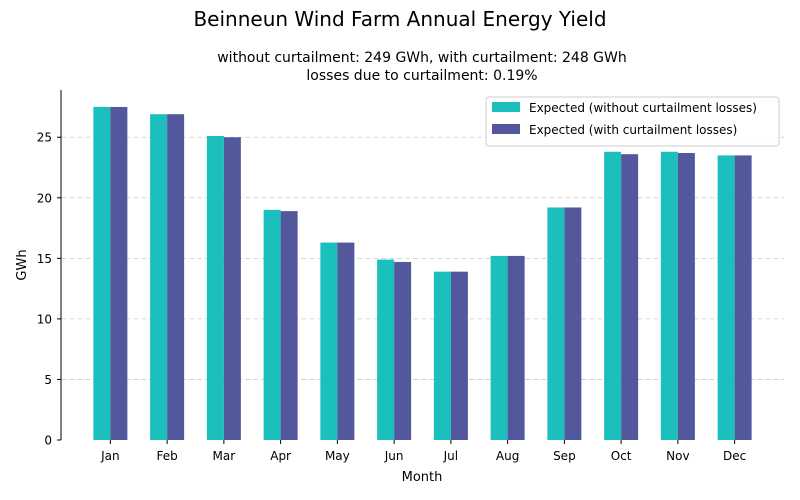  Describe the element at coordinates (44, 259) in the screenshot. I see `y-tick-label: 15` at that location.